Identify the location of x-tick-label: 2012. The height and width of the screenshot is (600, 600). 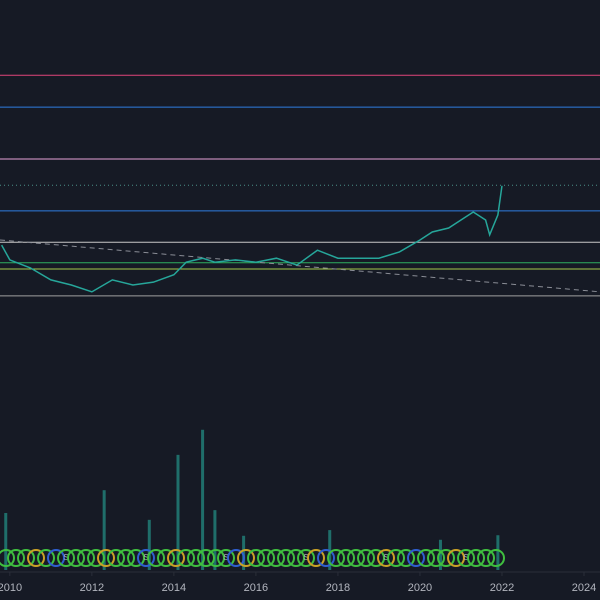
(92, 588).